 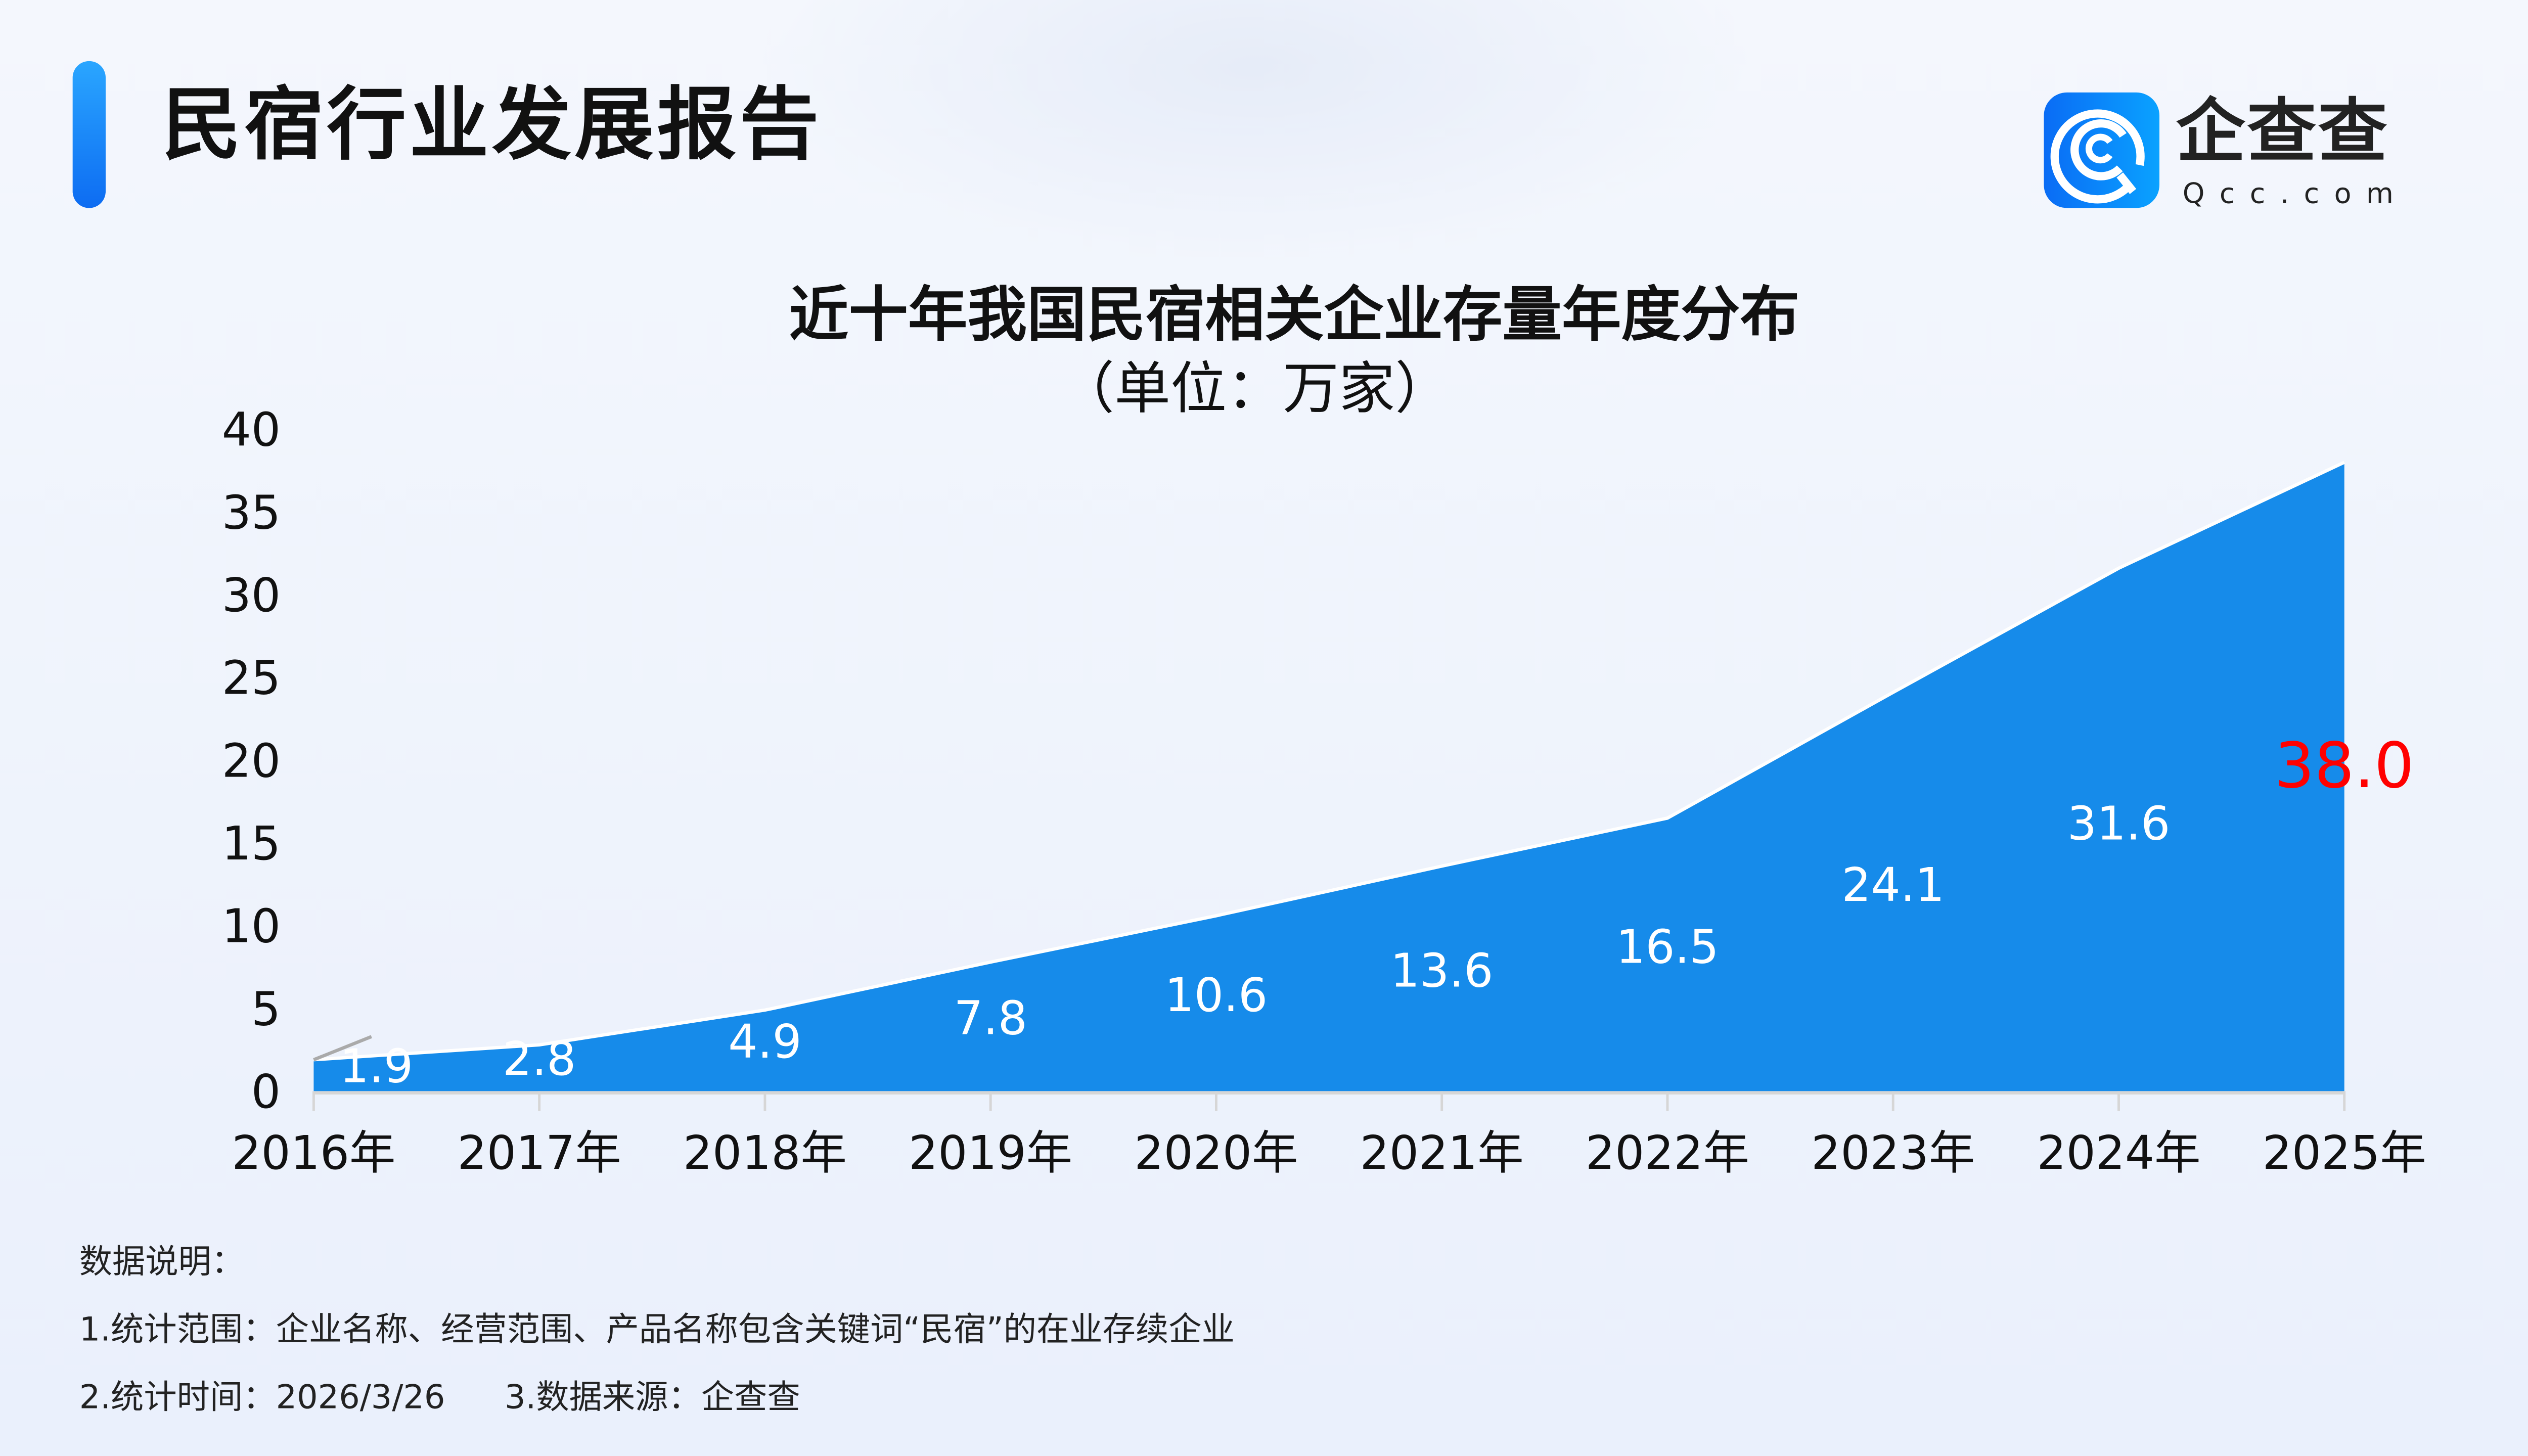 What do you see at coordinates (252, 595) in the screenshot?
I see `y-tick-label: 30` at bounding box center [252, 595].